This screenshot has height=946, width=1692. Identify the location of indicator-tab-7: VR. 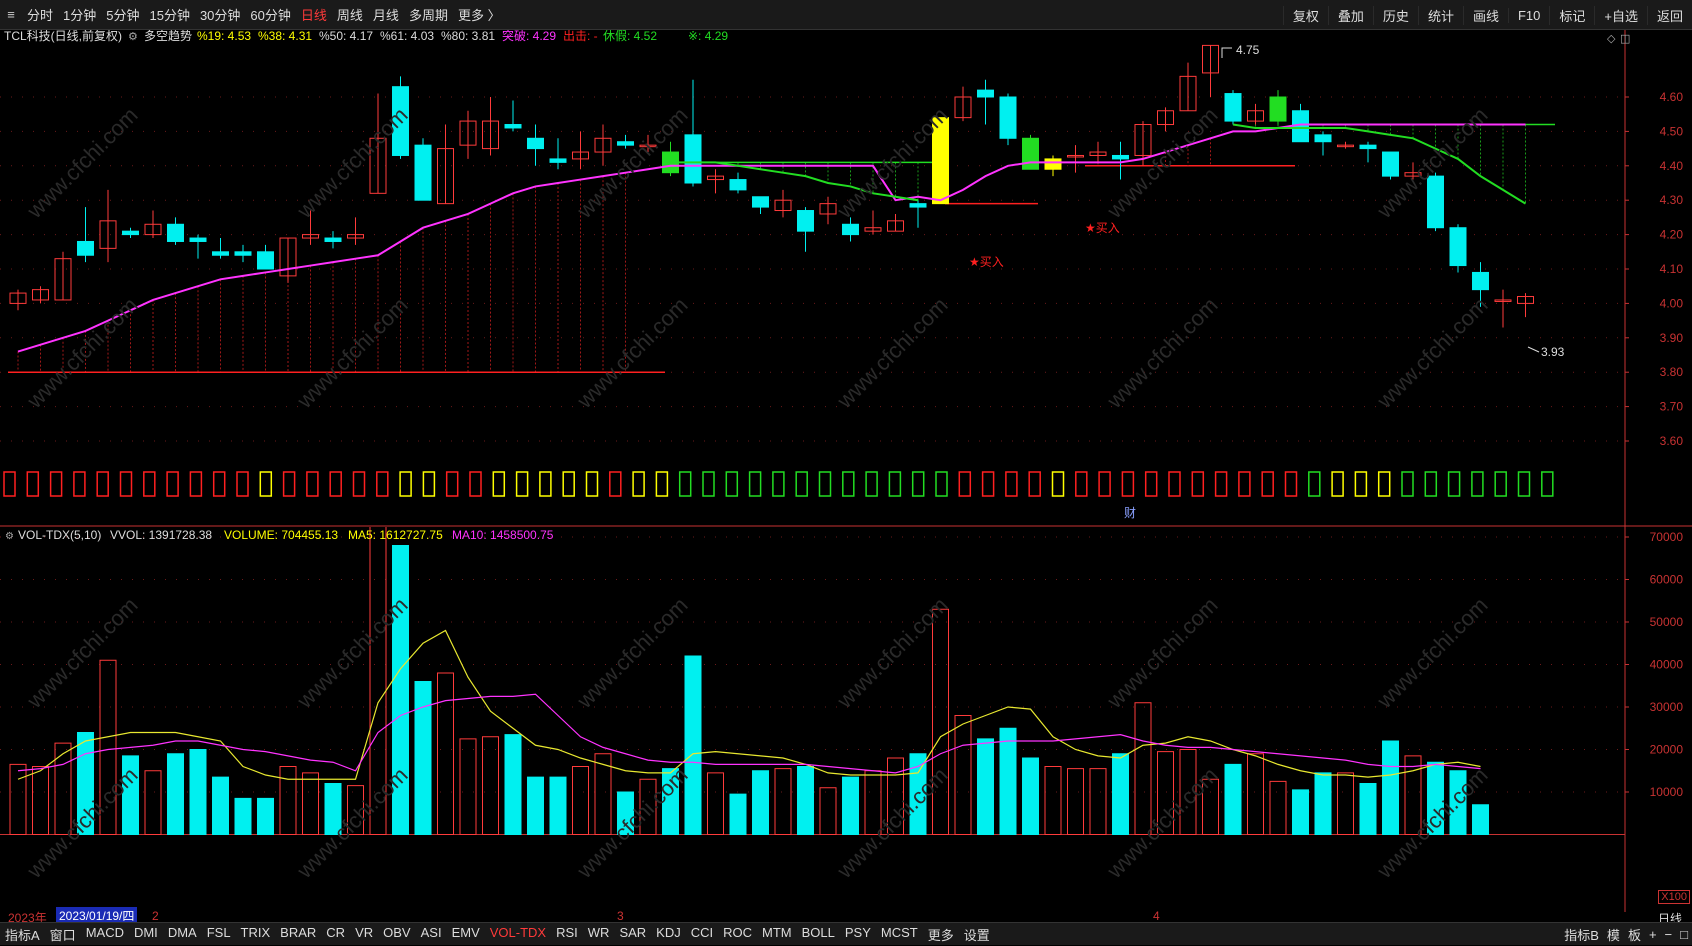
(364, 932).